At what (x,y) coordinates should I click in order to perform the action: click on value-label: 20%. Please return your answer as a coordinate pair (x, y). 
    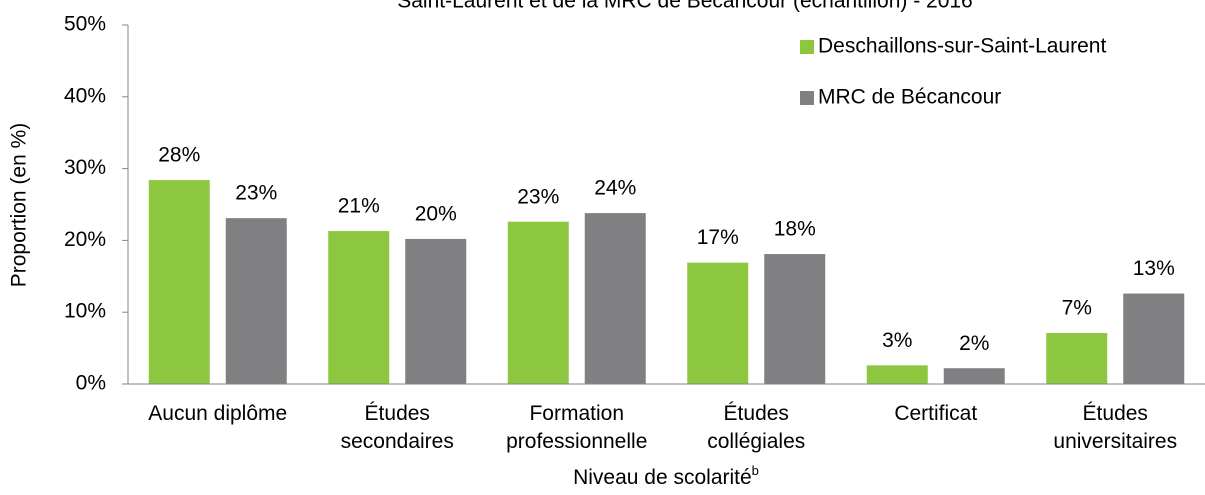
    Looking at the image, I should click on (436, 214).